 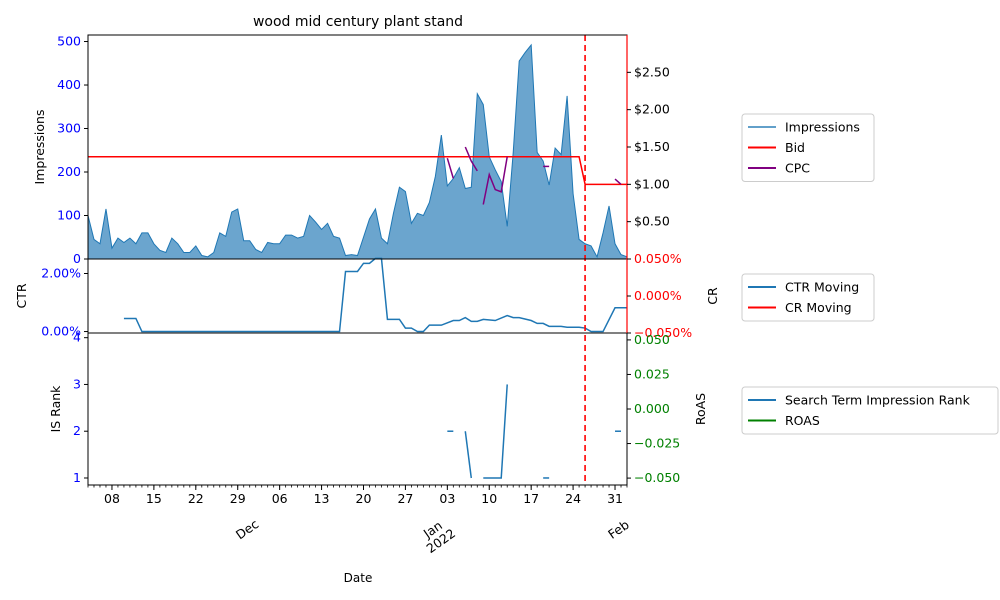 What do you see at coordinates (652, 373) in the screenshot?
I see `roas-axis-tick-label: 0.025` at bounding box center [652, 373].